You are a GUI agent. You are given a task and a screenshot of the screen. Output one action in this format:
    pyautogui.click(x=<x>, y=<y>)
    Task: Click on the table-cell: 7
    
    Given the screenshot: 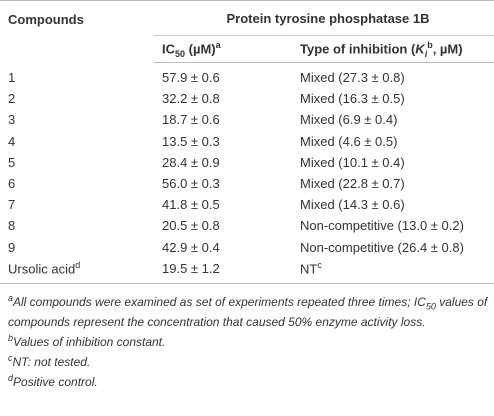 What is the action you would take?
    pyautogui.click(x=77, y=204)
    